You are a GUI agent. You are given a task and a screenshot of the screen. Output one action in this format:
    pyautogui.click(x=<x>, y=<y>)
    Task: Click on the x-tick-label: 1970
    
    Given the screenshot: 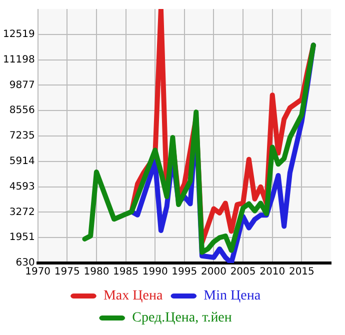 What is the action you would take?
    pyautogui.click(x=38, y=272)
    